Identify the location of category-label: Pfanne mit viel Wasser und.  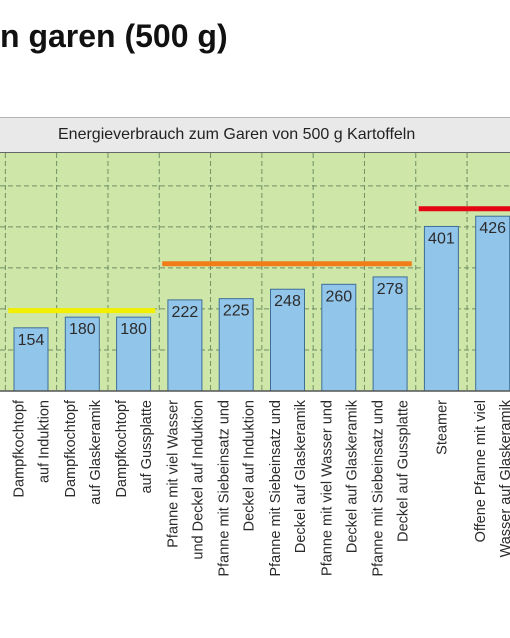
(327, 488).